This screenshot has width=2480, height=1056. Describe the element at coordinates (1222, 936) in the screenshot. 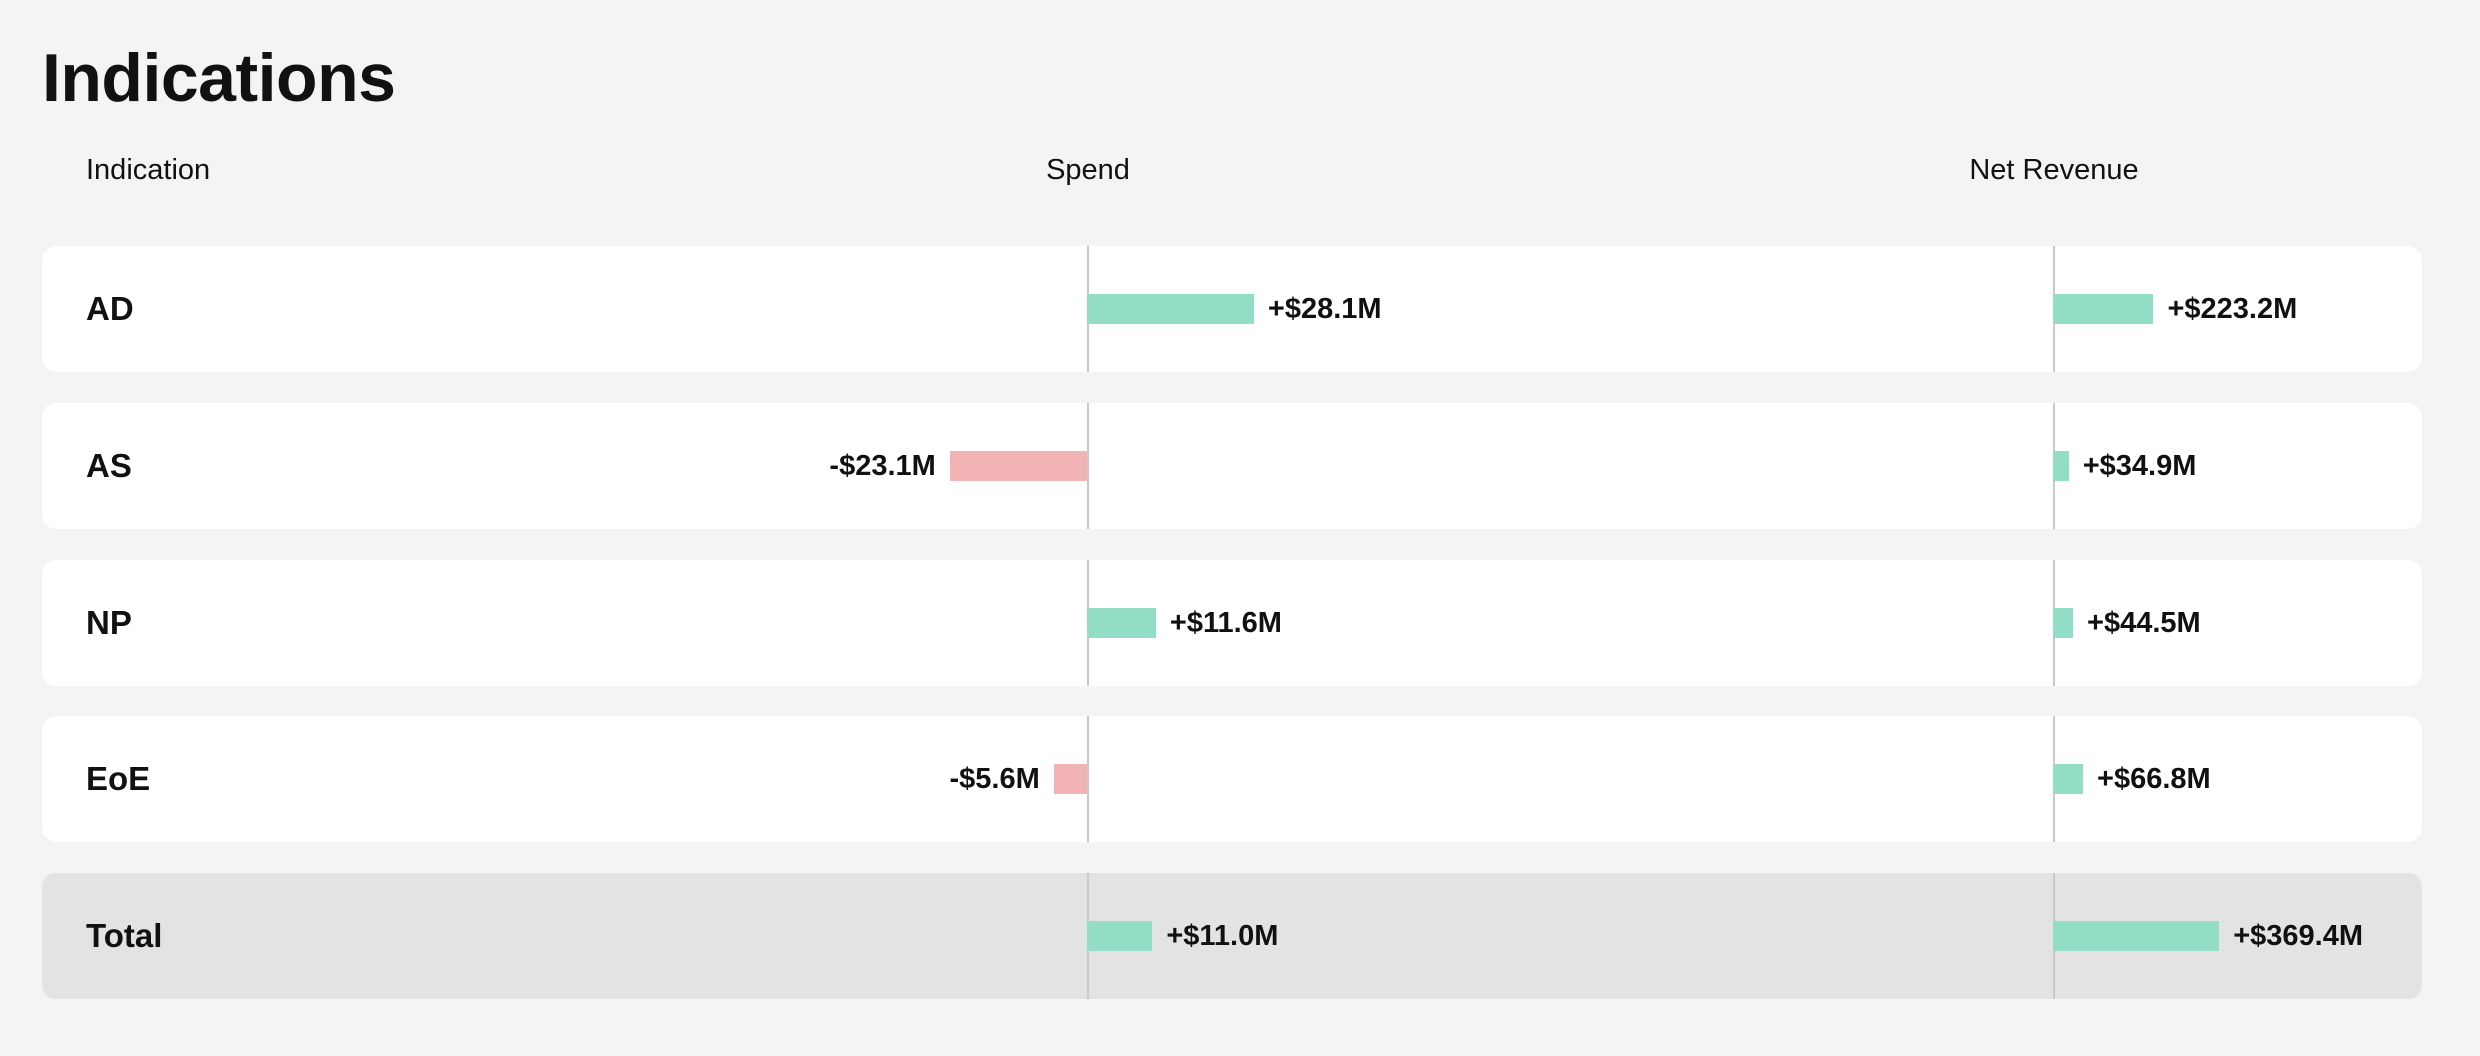

I see `spend-value-label: +$11.0M` at that location.